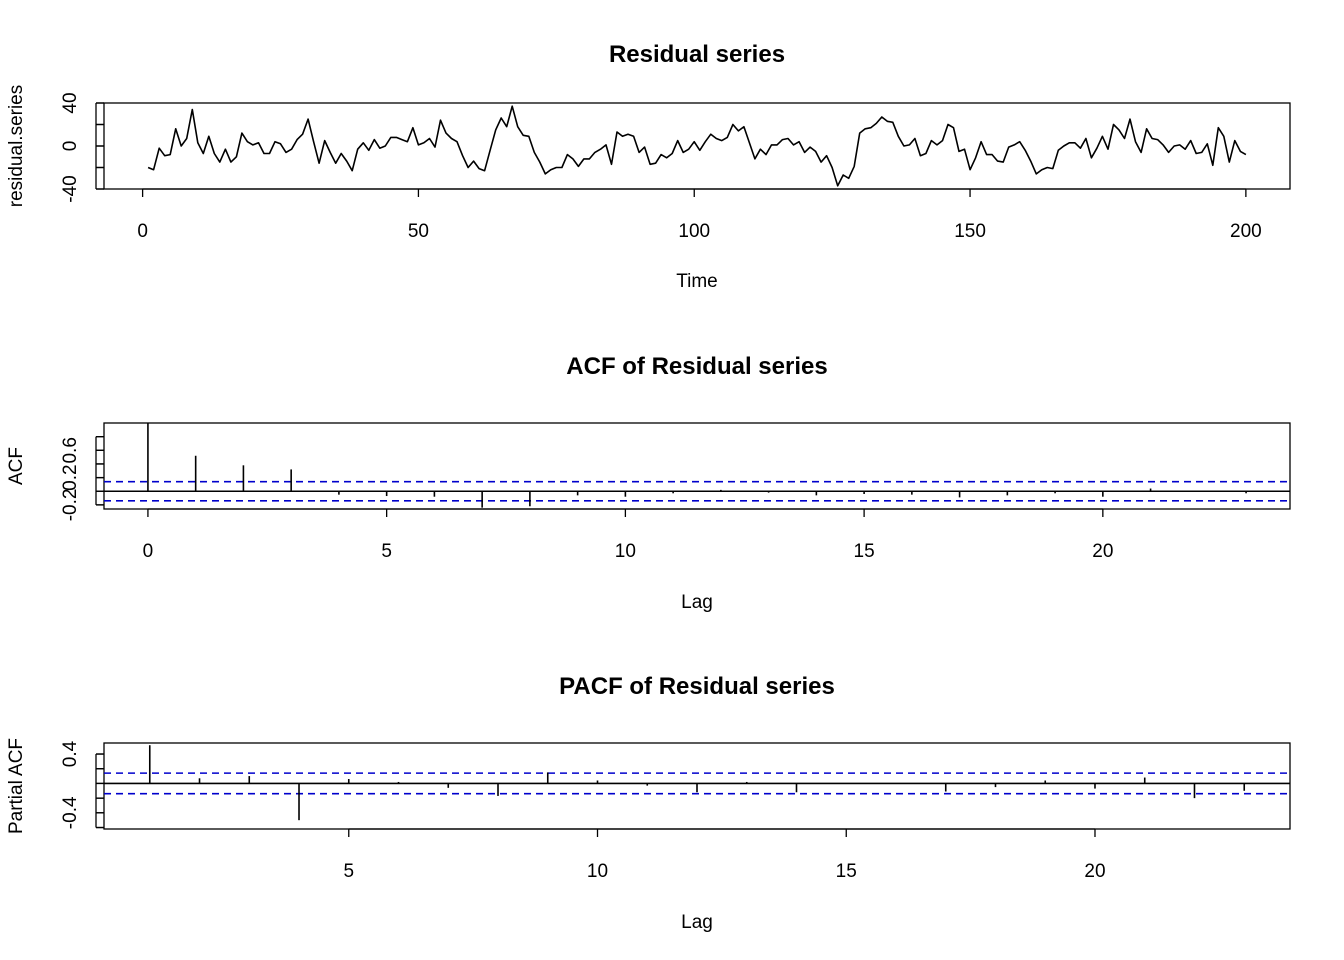  What do you see at coordinates (70, 812) in the screenshot?
I see `y-tick-label: -0.4` at bounding box center [70, 812].